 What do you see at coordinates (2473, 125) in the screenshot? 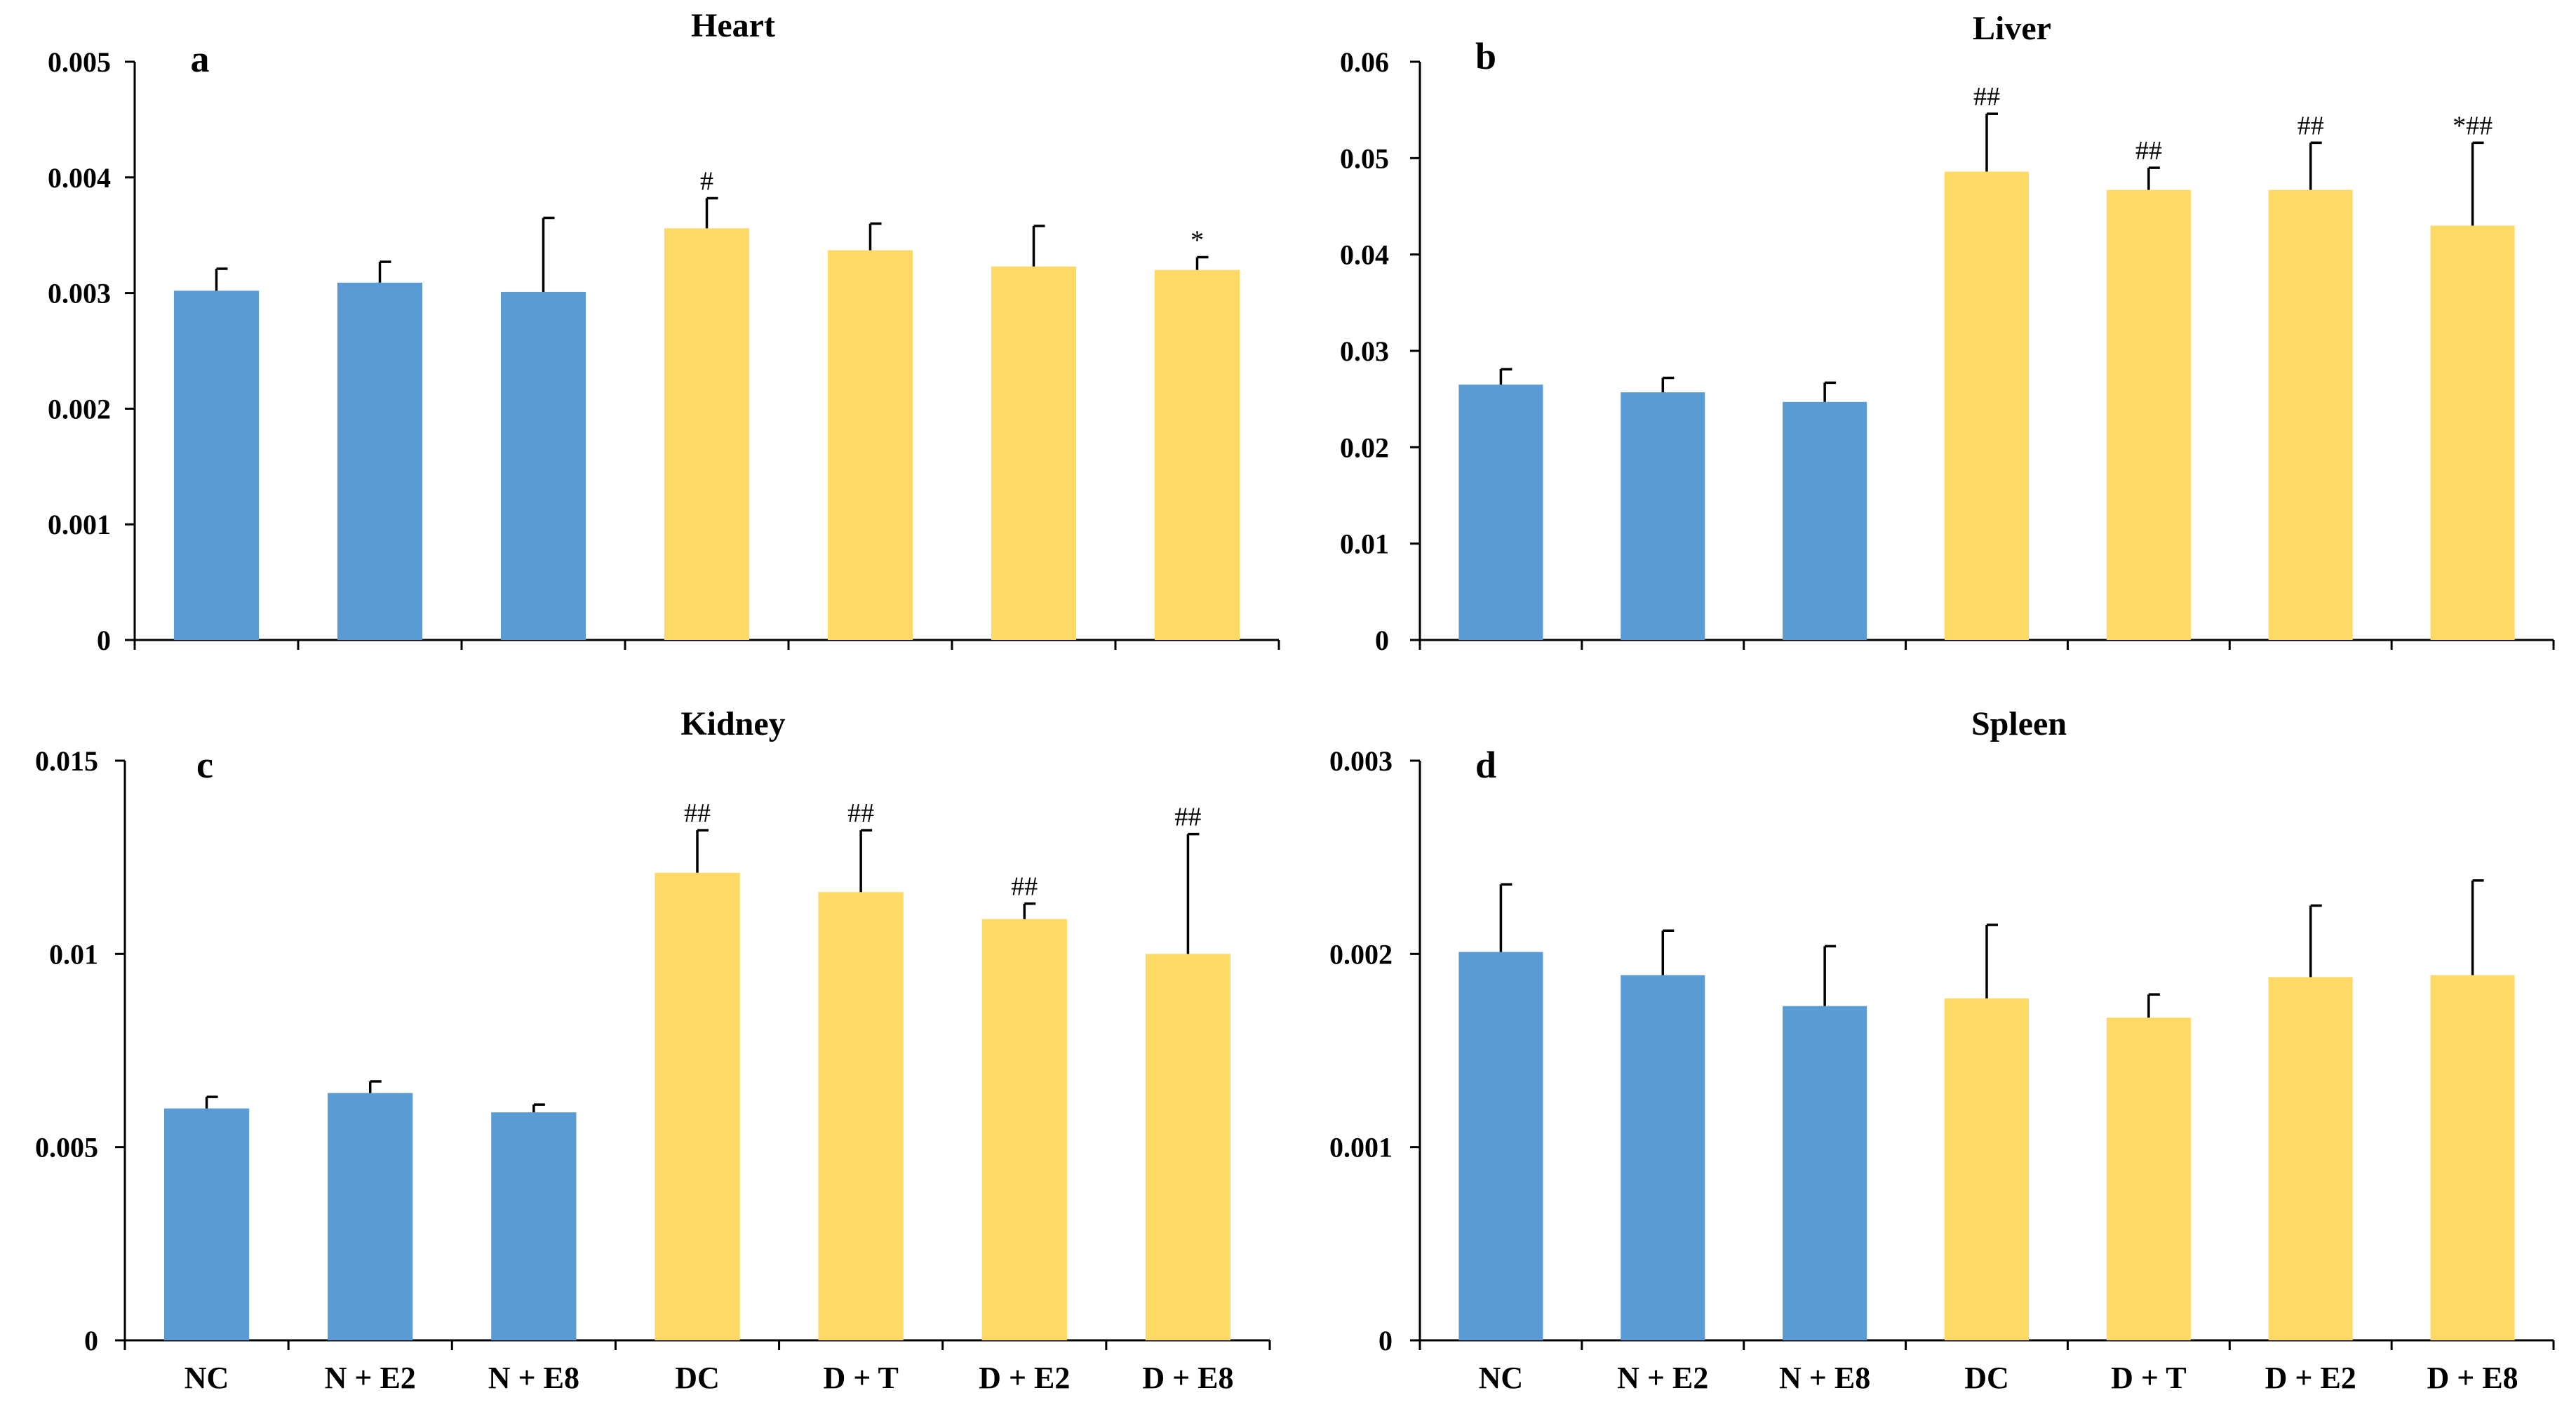
I see `significance-label: *##` at bounding box center [2473, 125].